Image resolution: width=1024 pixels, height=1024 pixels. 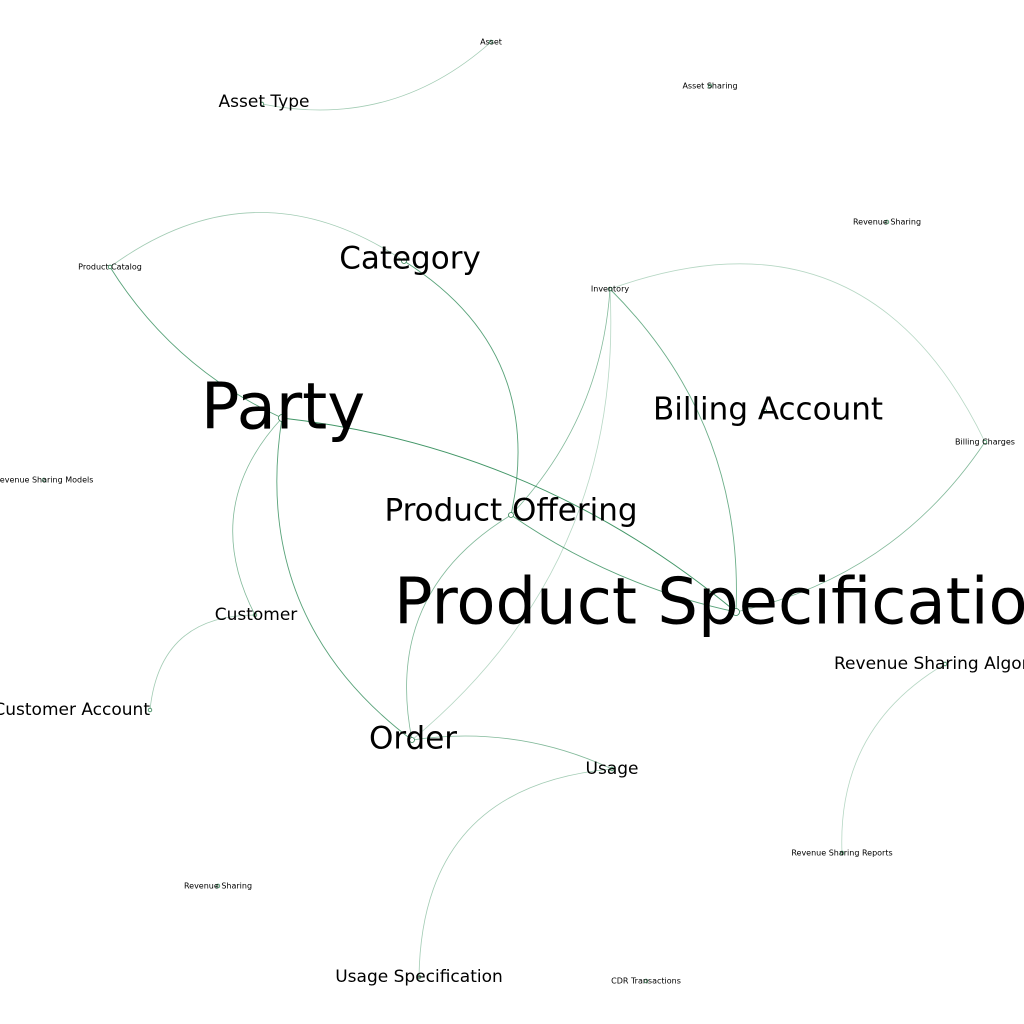 I want to click on node-label-revenue-sharing-top: Revenue Sharing, so click(x=887, y=222).